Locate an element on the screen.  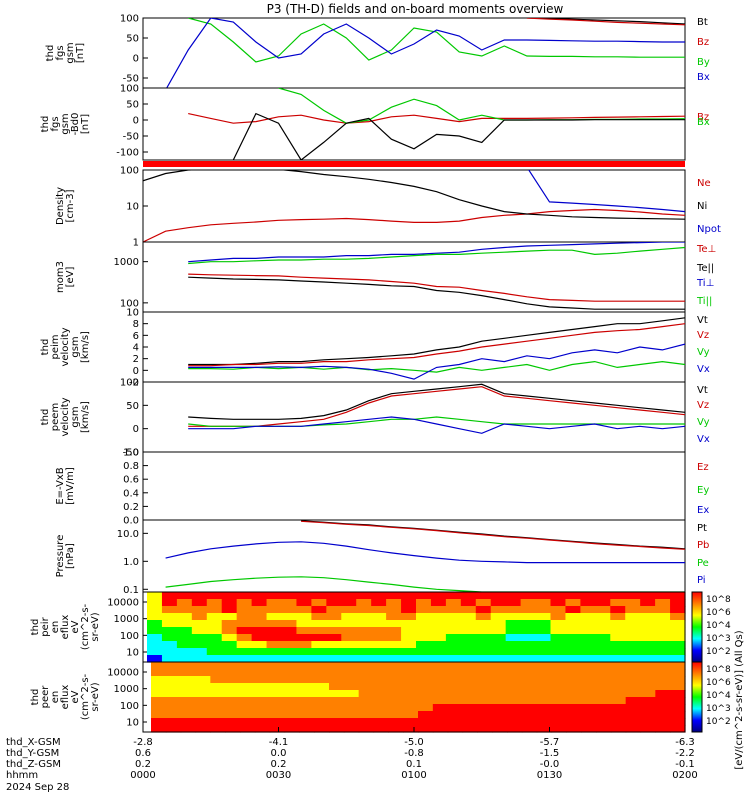
legend-entry: Bt is located at coordinates (702, 22).